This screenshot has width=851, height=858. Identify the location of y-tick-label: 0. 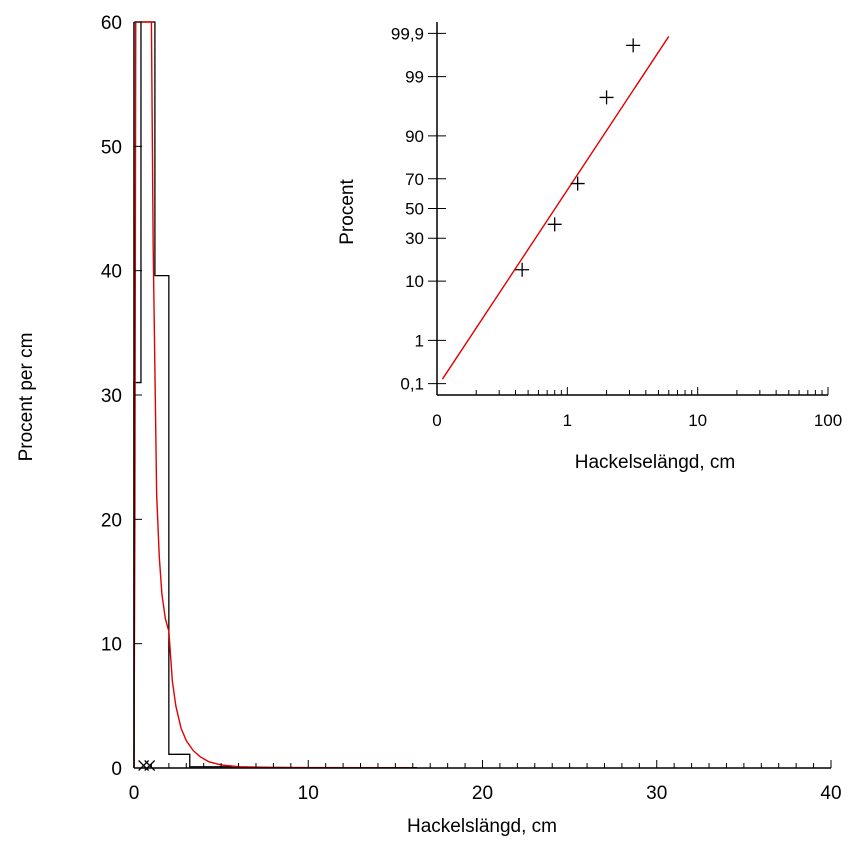
(116, 769).